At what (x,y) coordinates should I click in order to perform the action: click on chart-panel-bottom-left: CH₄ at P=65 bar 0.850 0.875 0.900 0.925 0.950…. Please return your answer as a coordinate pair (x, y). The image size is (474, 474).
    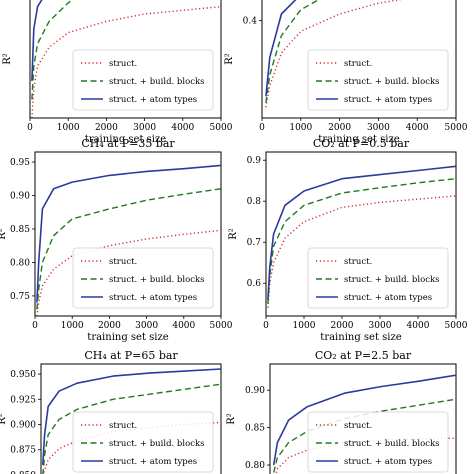
    Looking at the image, I should click on (111, 411).